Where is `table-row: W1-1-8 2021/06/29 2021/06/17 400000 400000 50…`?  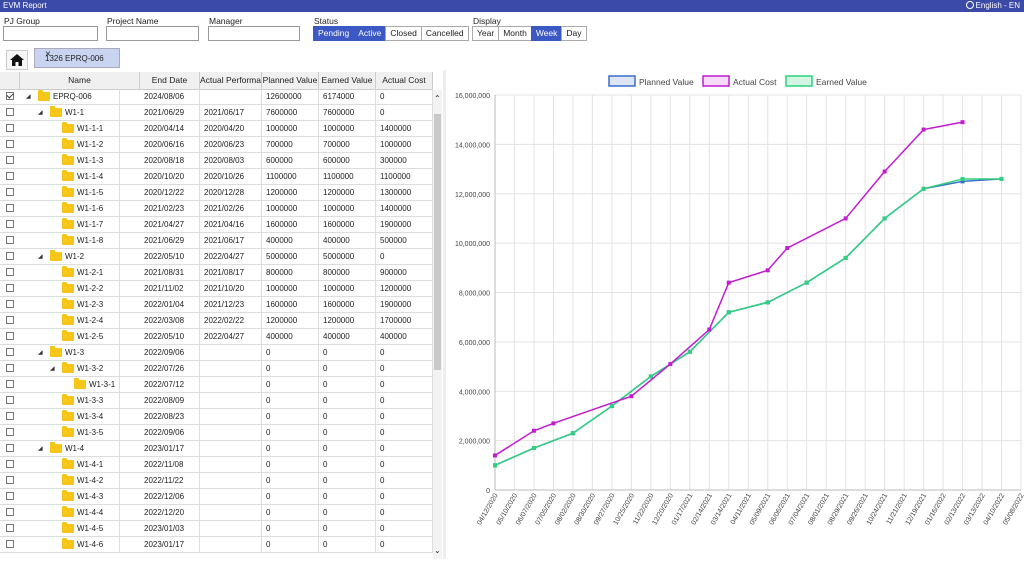 table-row: W1-1-8 2021/06/29 2021/06/17 400000 400000 50… is located at coordinates (216, 241).